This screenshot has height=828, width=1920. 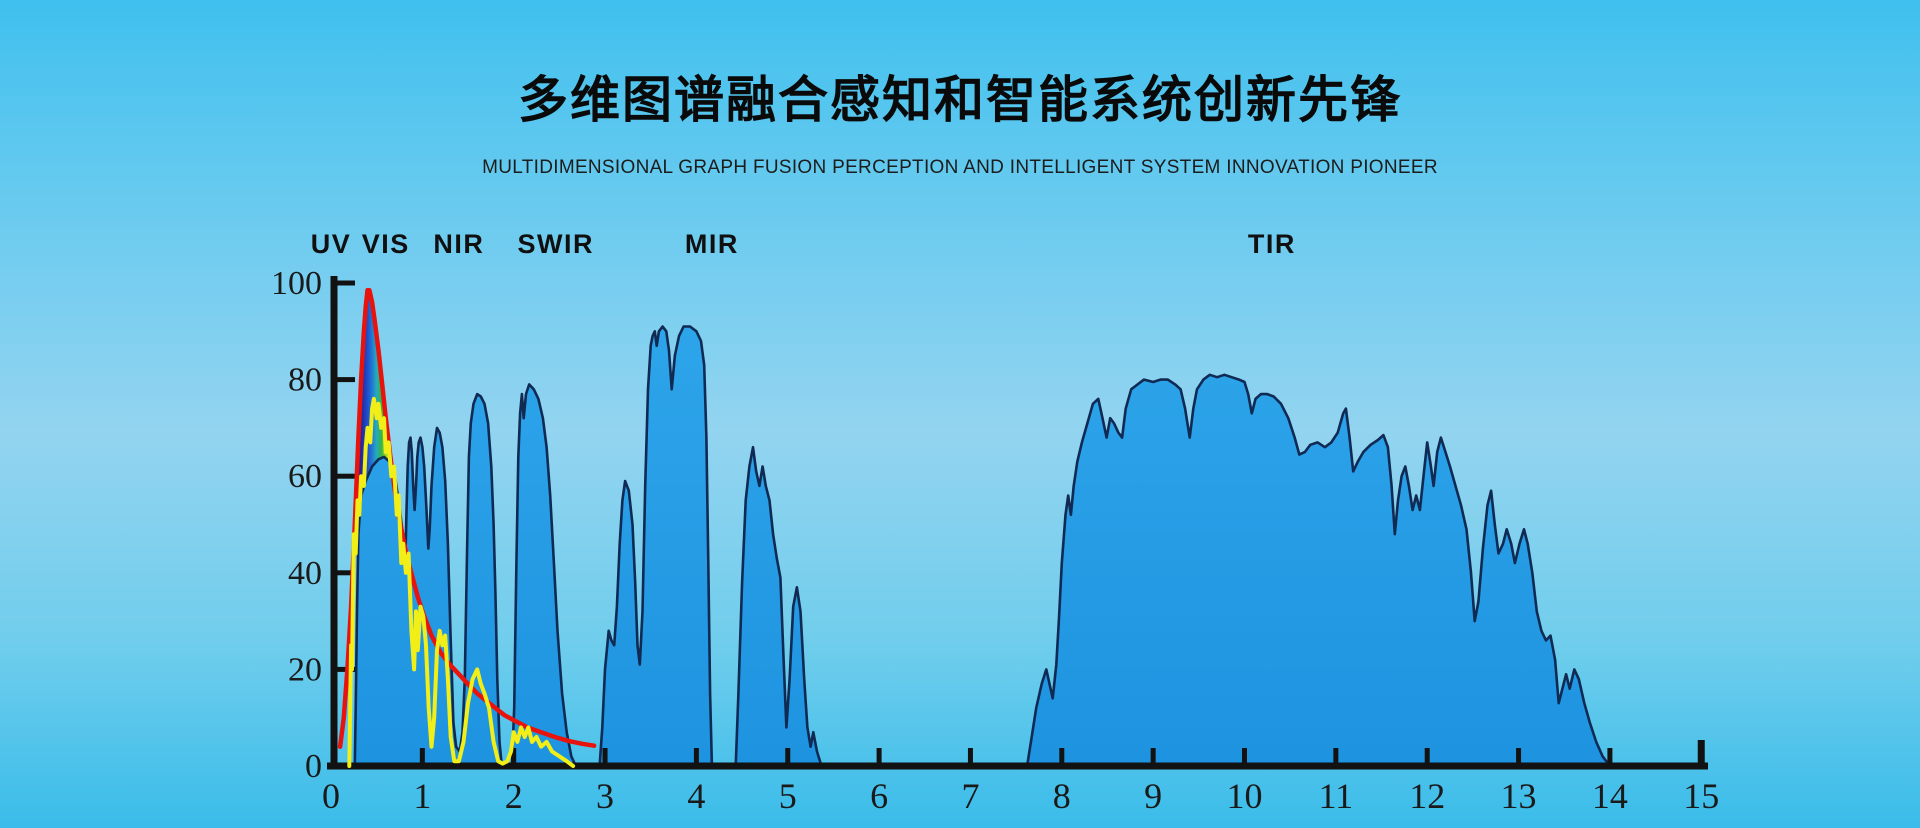 I want to click on x-tick-label-15: 15, so click(x=1701, y=796).